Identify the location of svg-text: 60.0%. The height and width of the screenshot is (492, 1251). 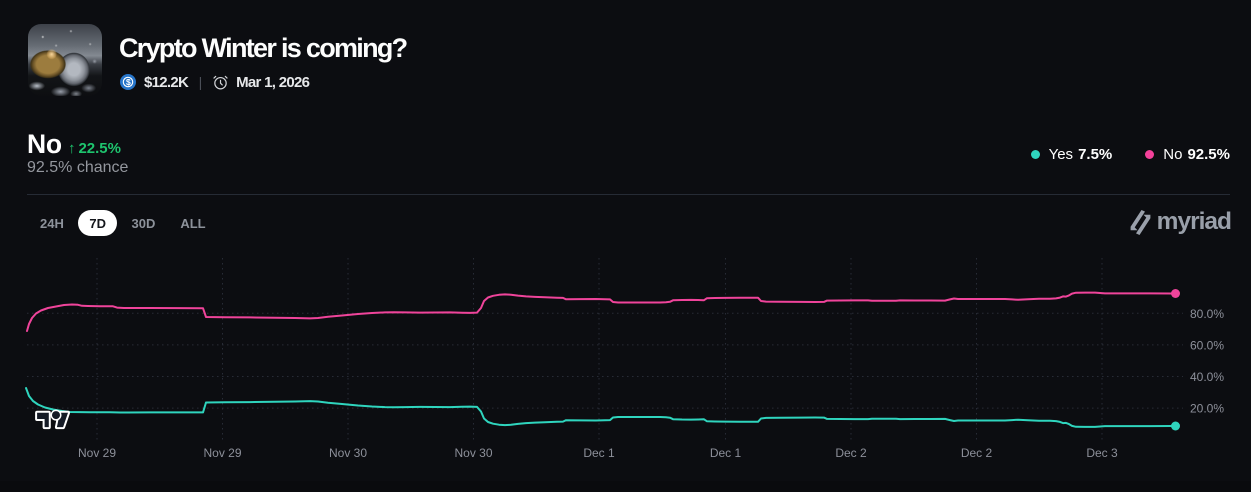
(1207, 345).